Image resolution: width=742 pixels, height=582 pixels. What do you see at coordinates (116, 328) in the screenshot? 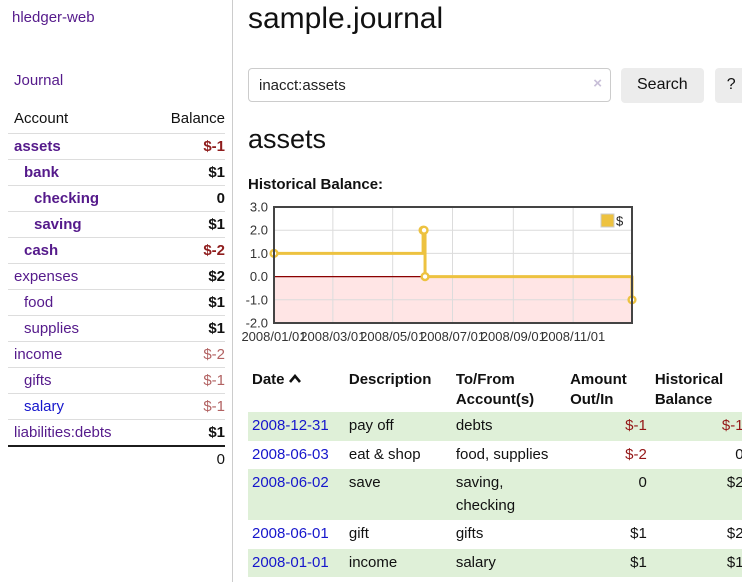
I see `account-row: supplies $1` at bounding box center [116, 328].